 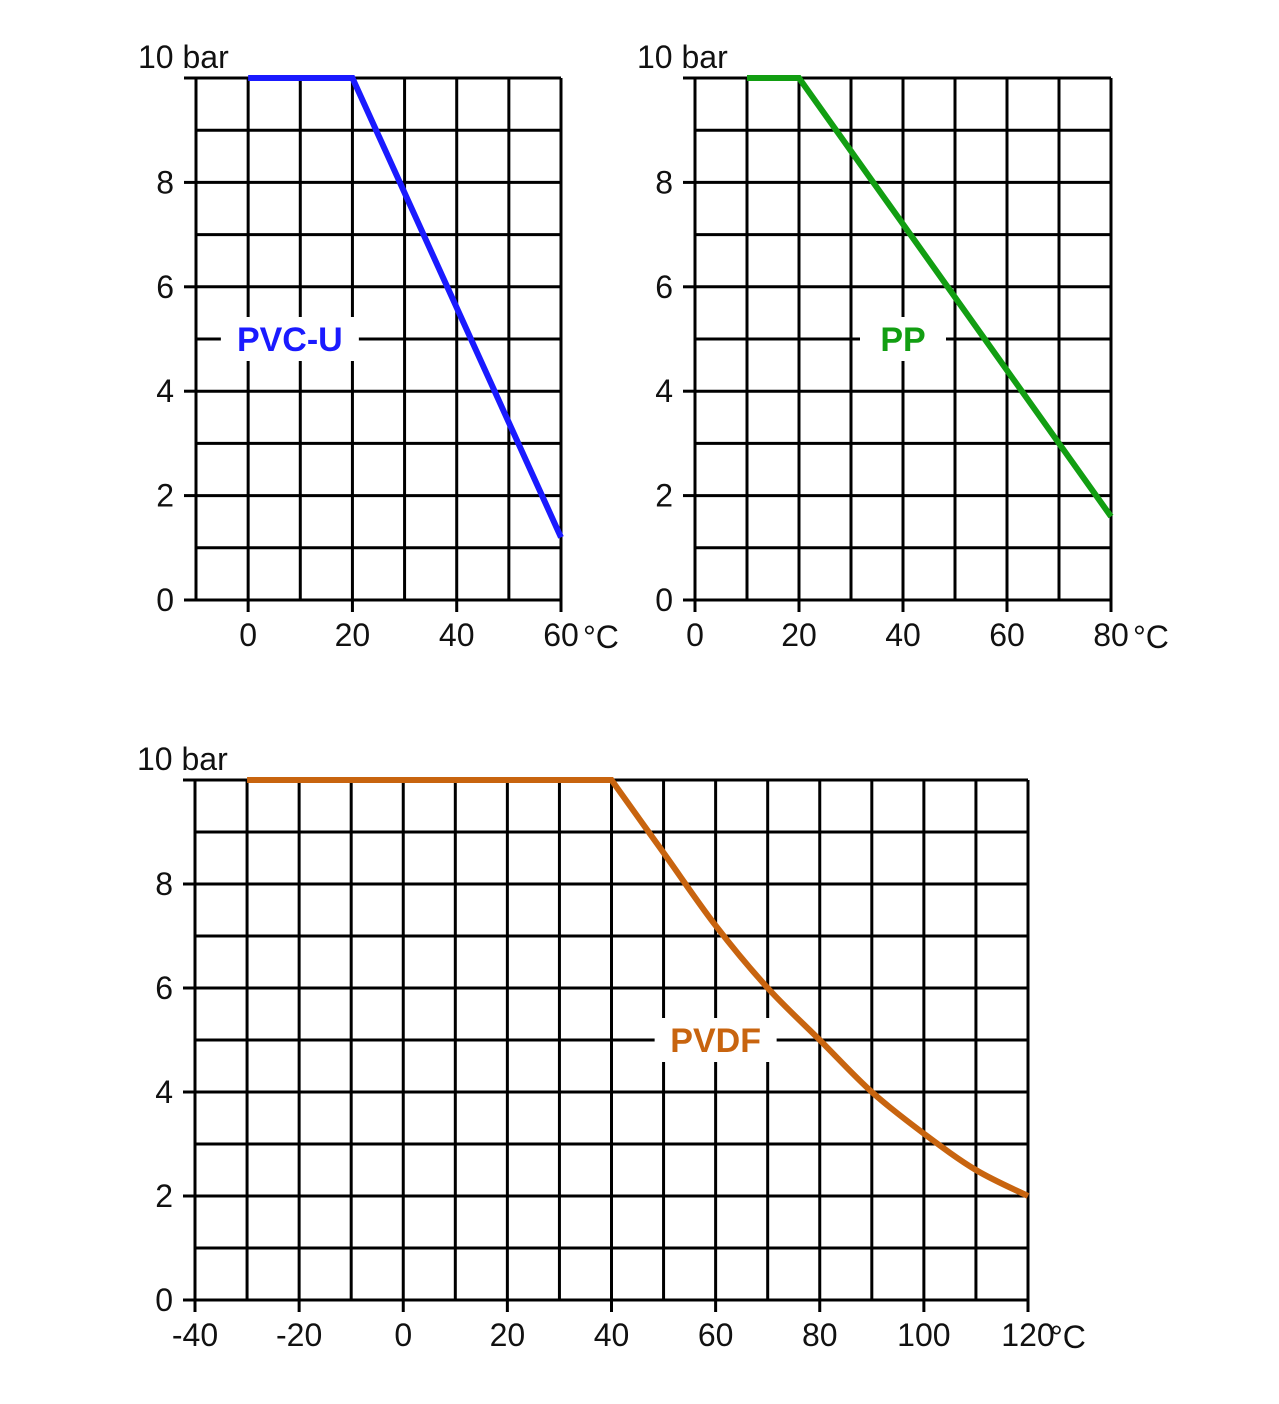 What do you see at coordinates (406, 307) in the screenshot?
I see `series-line-pvc-u` at bounding box center [406, 307].